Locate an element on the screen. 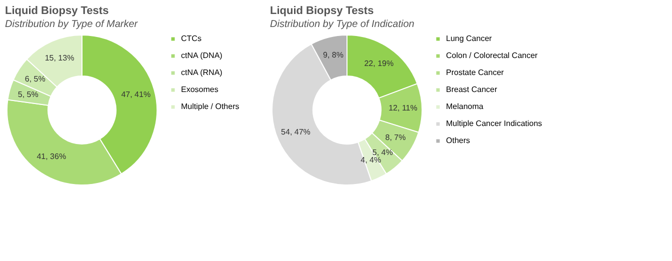  data-label: 47, 41% is located at coordinates (136, 94).